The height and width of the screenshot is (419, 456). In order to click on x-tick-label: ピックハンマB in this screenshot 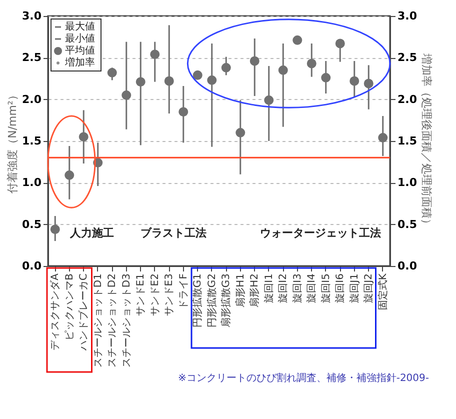, I will do `click(70, 306)`.